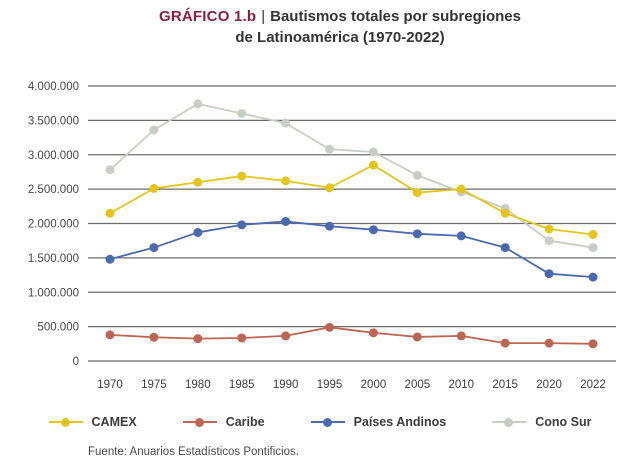 The width and height of the screenshot is (640, 469). Describe the element at coordinates (374, 385) in the screenshot. I see `x-axis-label: 2000` at that location.